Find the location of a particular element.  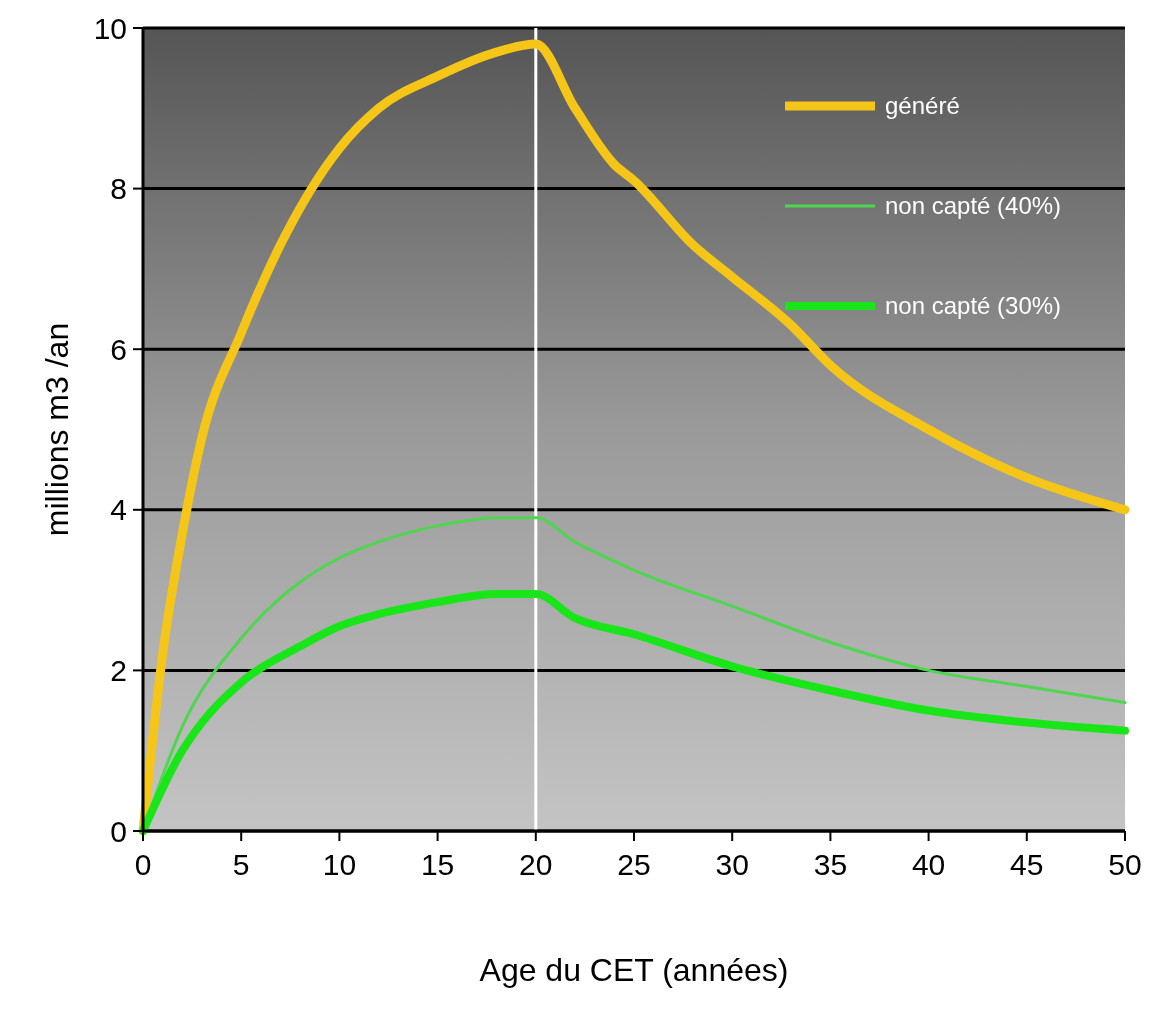

y-tick-label: 4 is located at coordinates (118, 510).